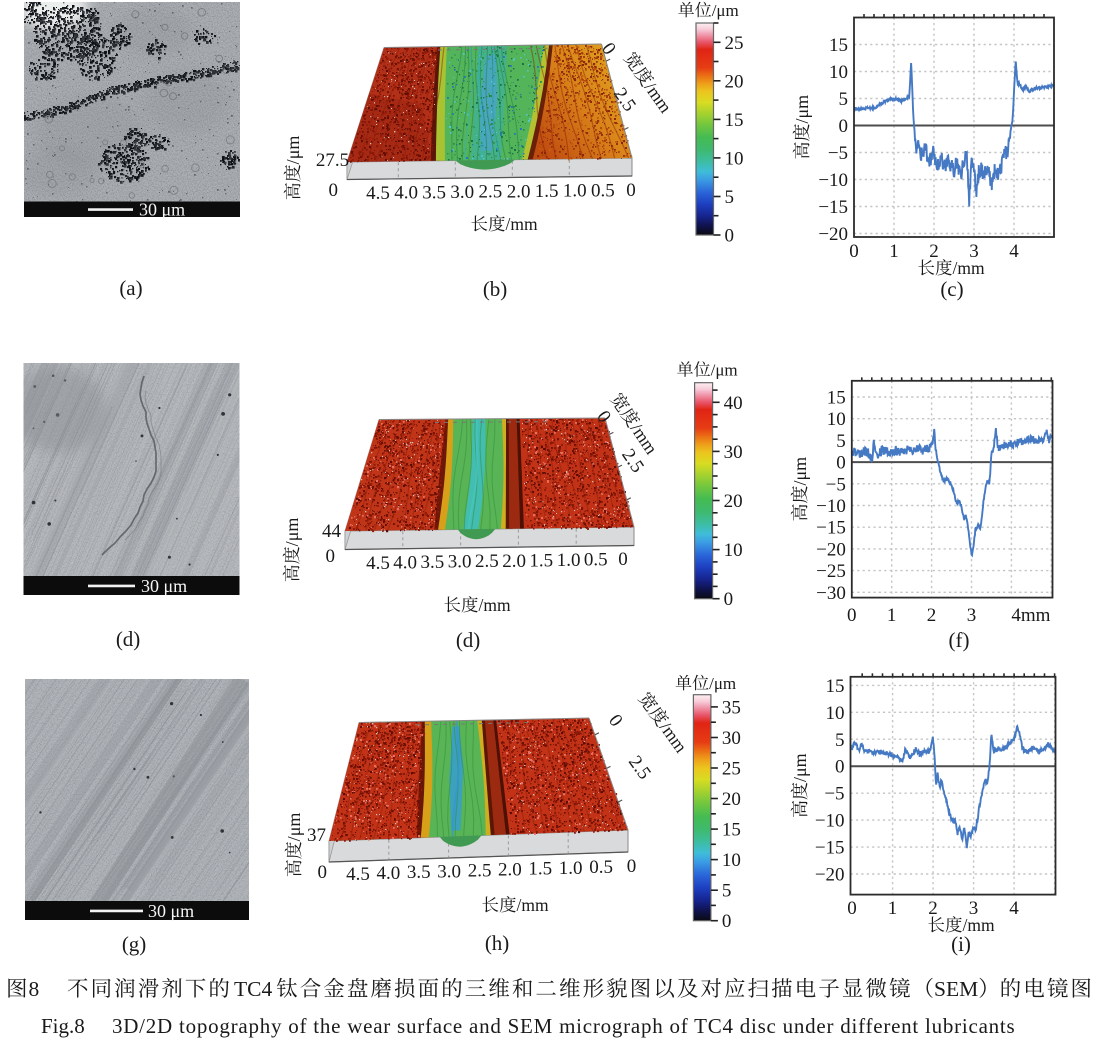  I want to click on svg-text: 4mm, so click(1030, 615).